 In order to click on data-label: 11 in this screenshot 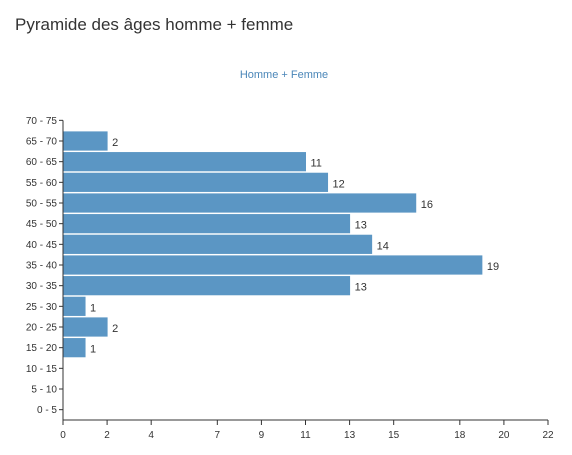, I will do `click(316, 164)`.